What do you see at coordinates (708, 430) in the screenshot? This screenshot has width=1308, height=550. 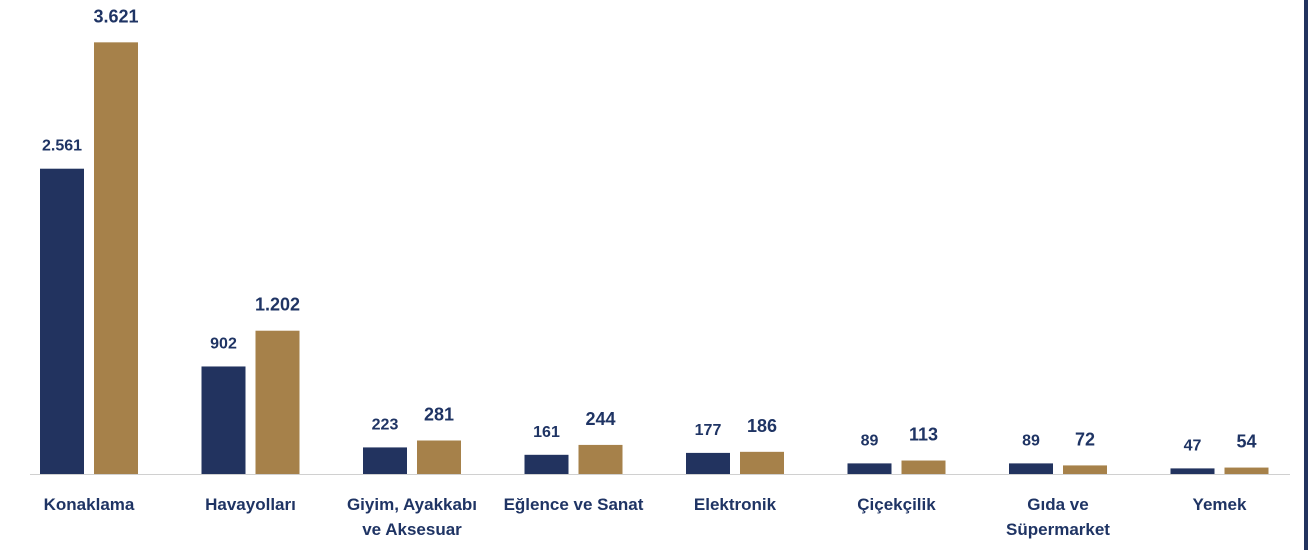 I see `data-label: 177` at bounding box center [708, 430].